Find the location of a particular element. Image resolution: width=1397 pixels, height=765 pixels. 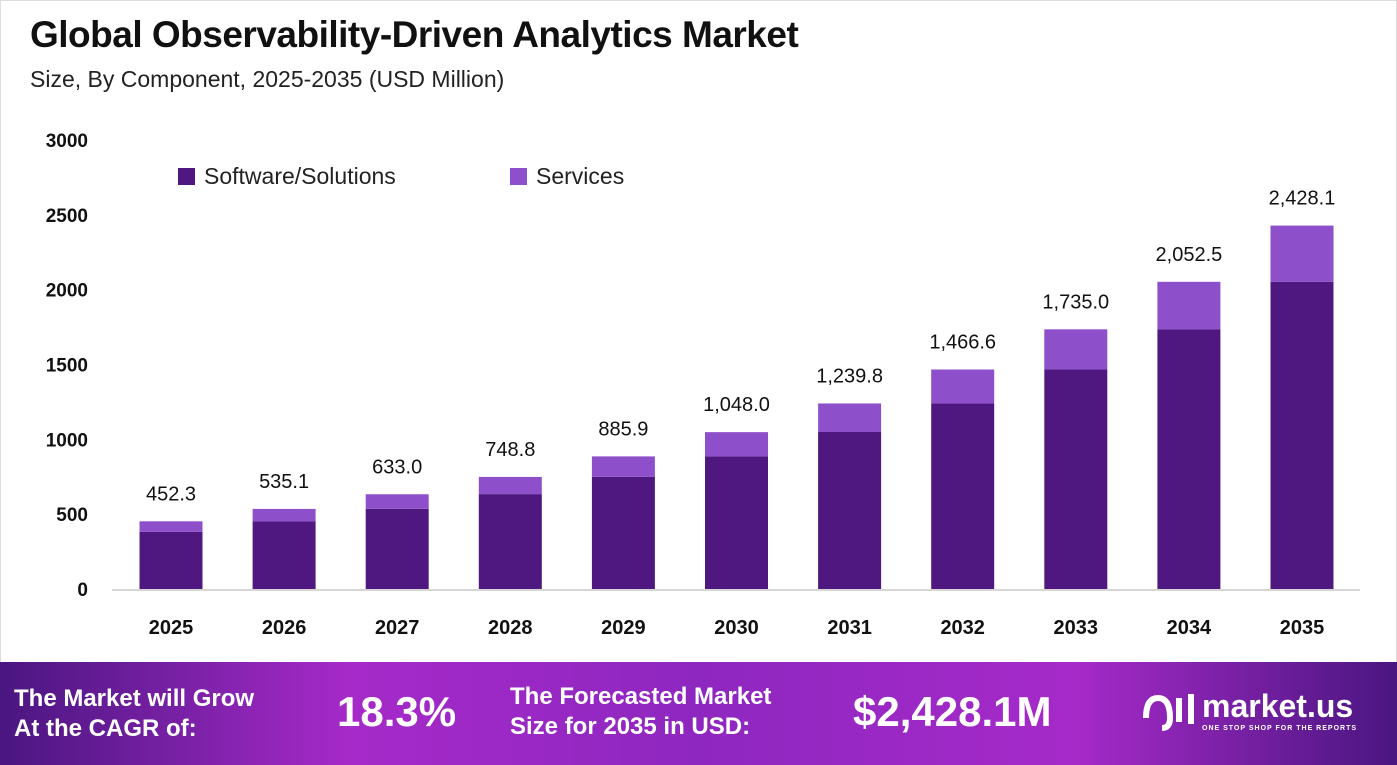

brand-tagline: ONE STOP SHOP FOR THE REPORTS is located at coordinates (1280, 728).